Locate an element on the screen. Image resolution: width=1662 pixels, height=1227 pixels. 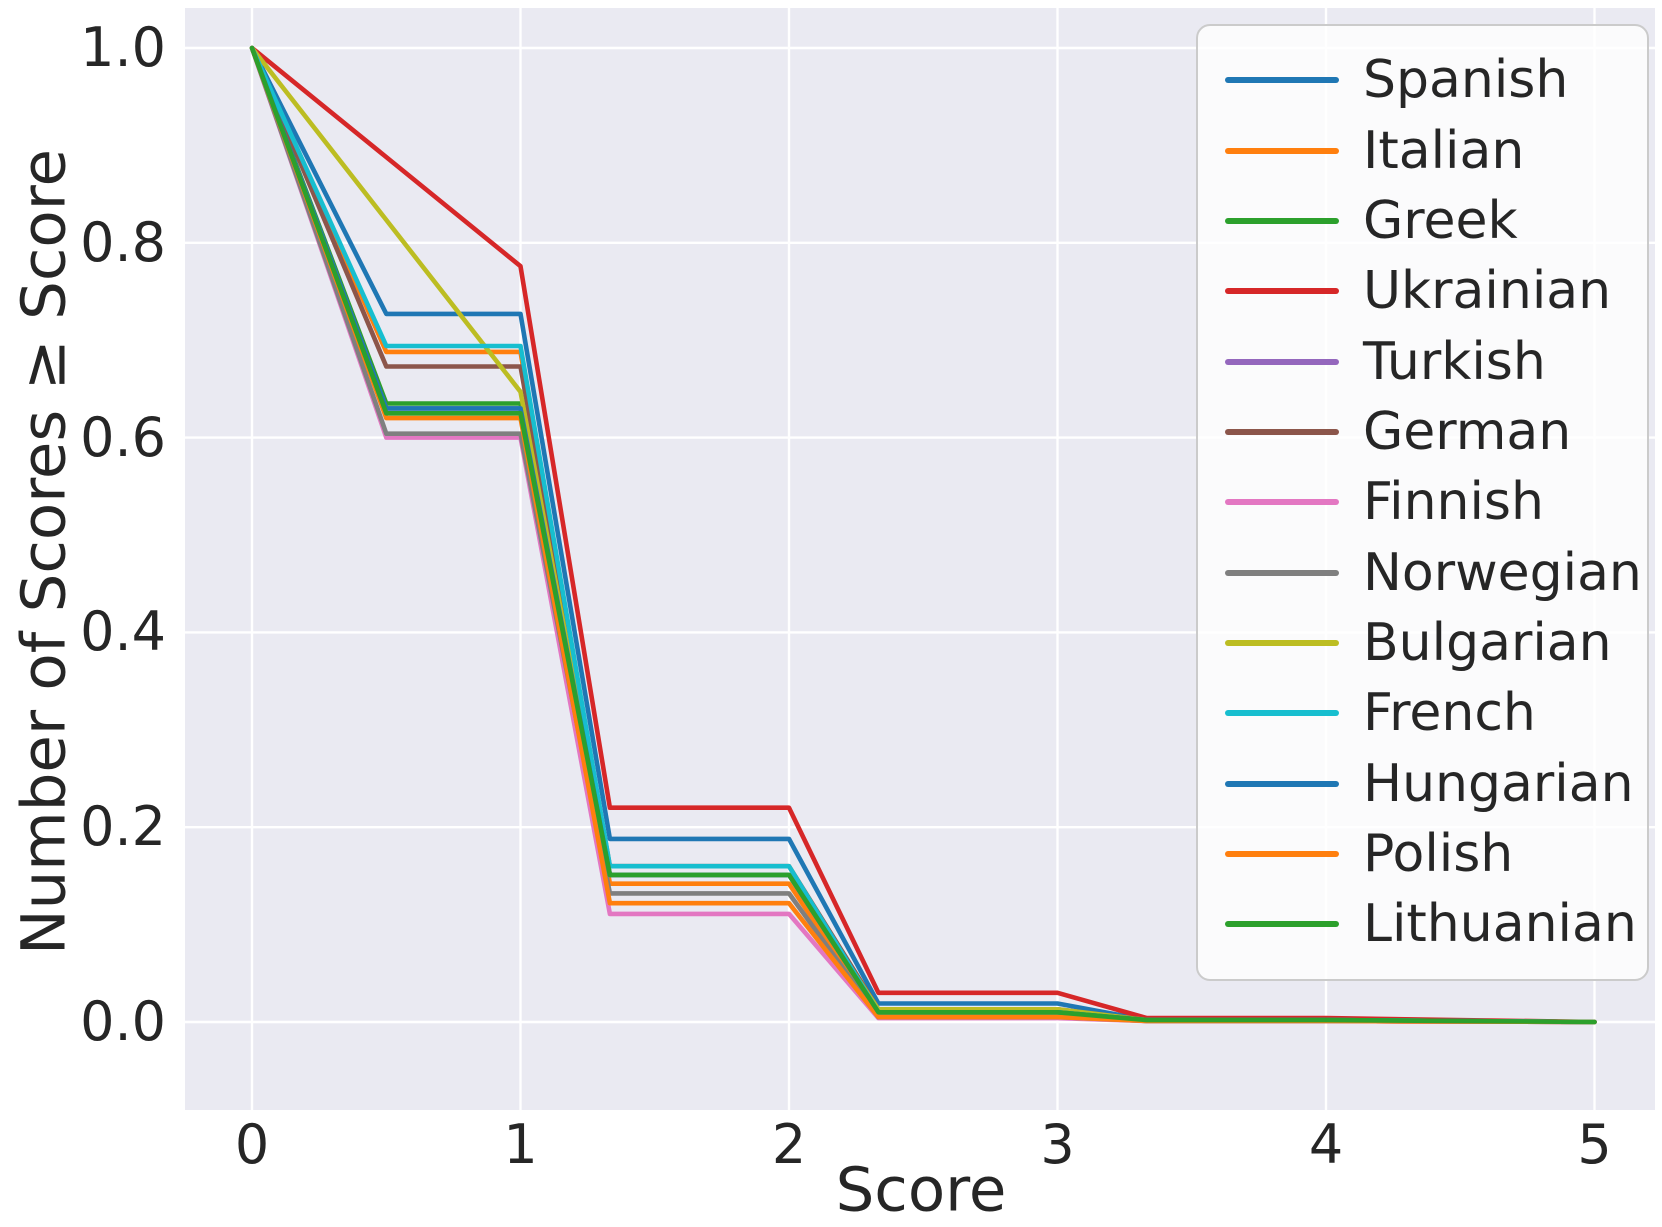
legend-item-polish: Polish is located at coordinates (1422, 854).